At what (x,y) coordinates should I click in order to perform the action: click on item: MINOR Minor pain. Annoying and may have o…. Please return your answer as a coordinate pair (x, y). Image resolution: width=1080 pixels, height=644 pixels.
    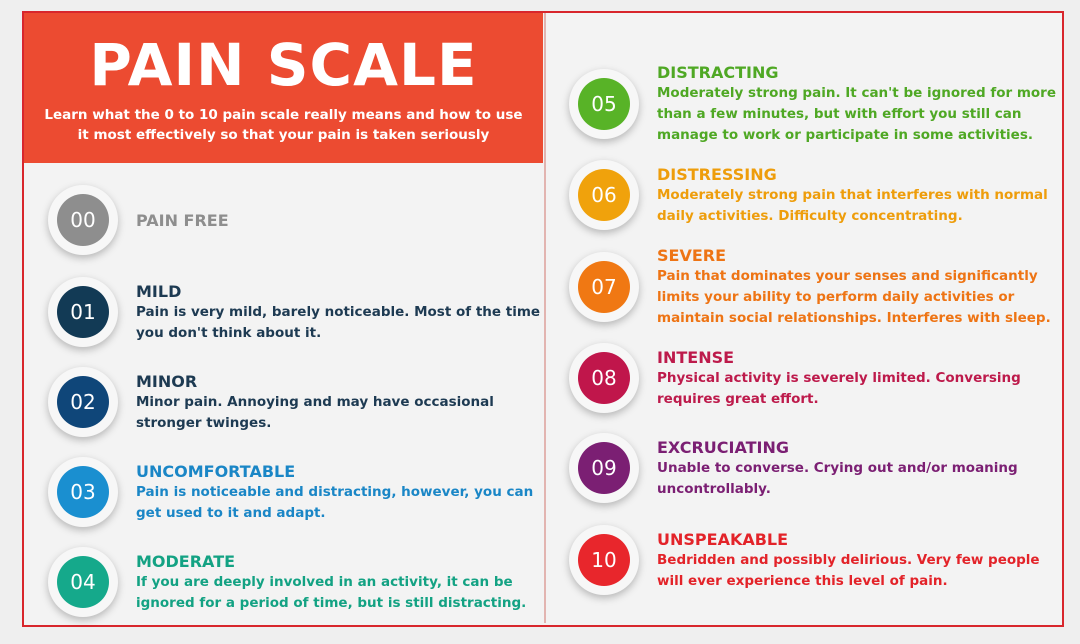
    Looking at the image, I should click on (336, 402).